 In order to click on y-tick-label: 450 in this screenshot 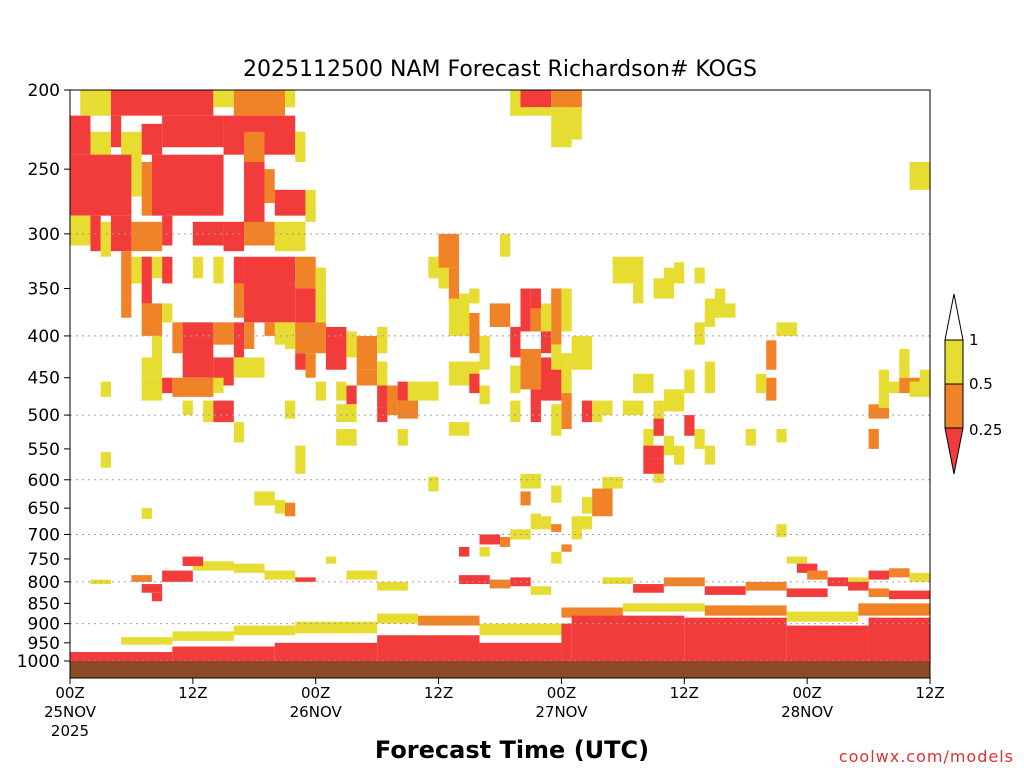, I will do `click(44, 379)`.